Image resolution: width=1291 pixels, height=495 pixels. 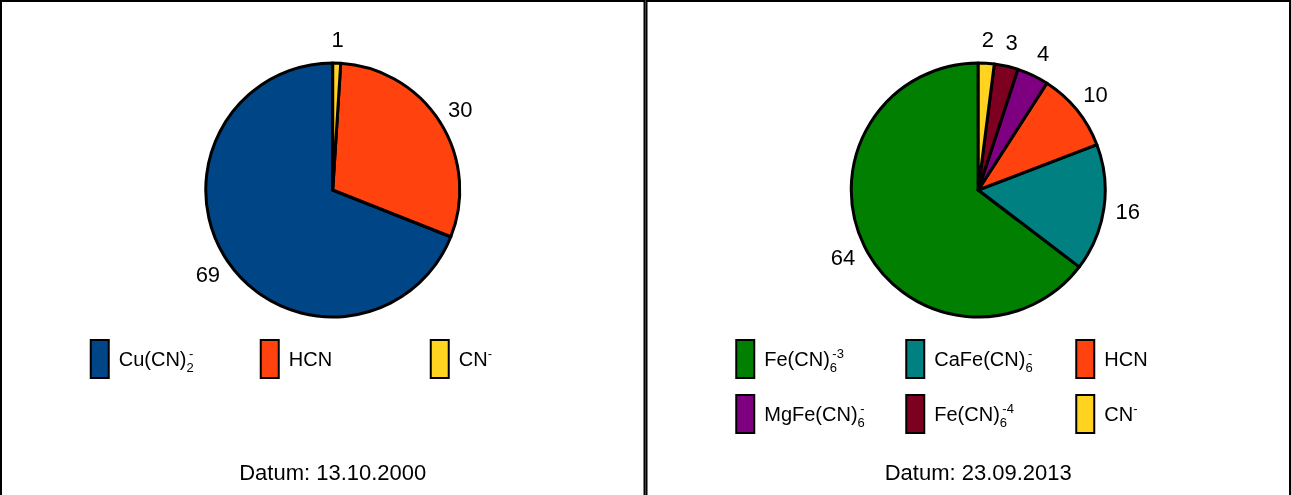 What do you see at coordinates (333, 472) in the screenshot?
I see `text: Datum: 13.10.2000` at bounding box center [333, 472].